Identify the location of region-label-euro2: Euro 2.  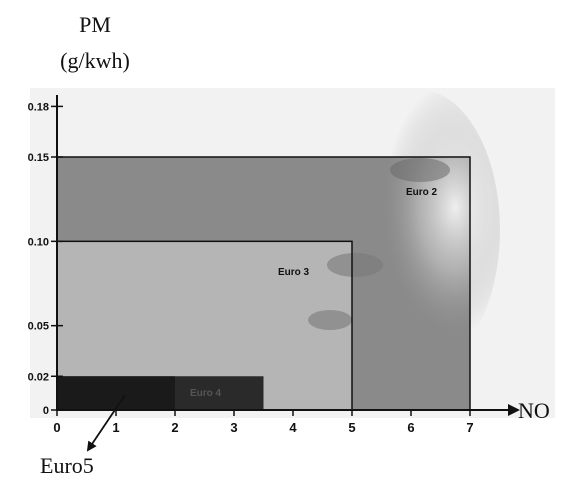
(422, 192).